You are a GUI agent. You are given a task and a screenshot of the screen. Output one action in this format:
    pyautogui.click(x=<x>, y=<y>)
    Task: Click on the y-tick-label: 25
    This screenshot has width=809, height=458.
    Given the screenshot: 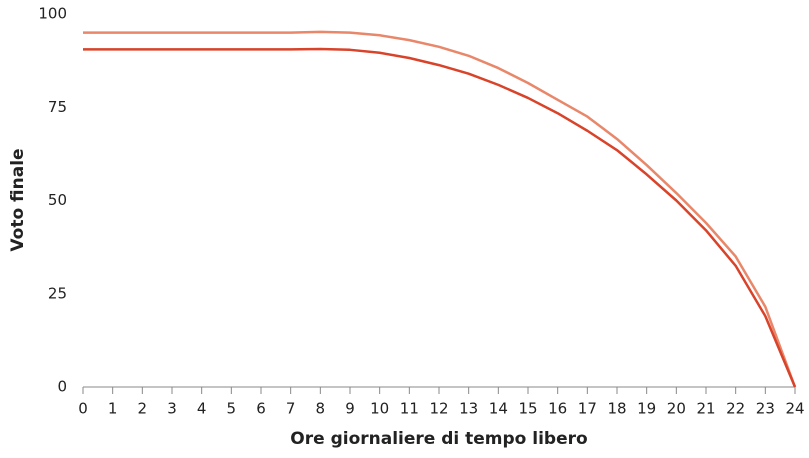 What is the action you would take?
    pyautogui.click(x=57, y=293)
    